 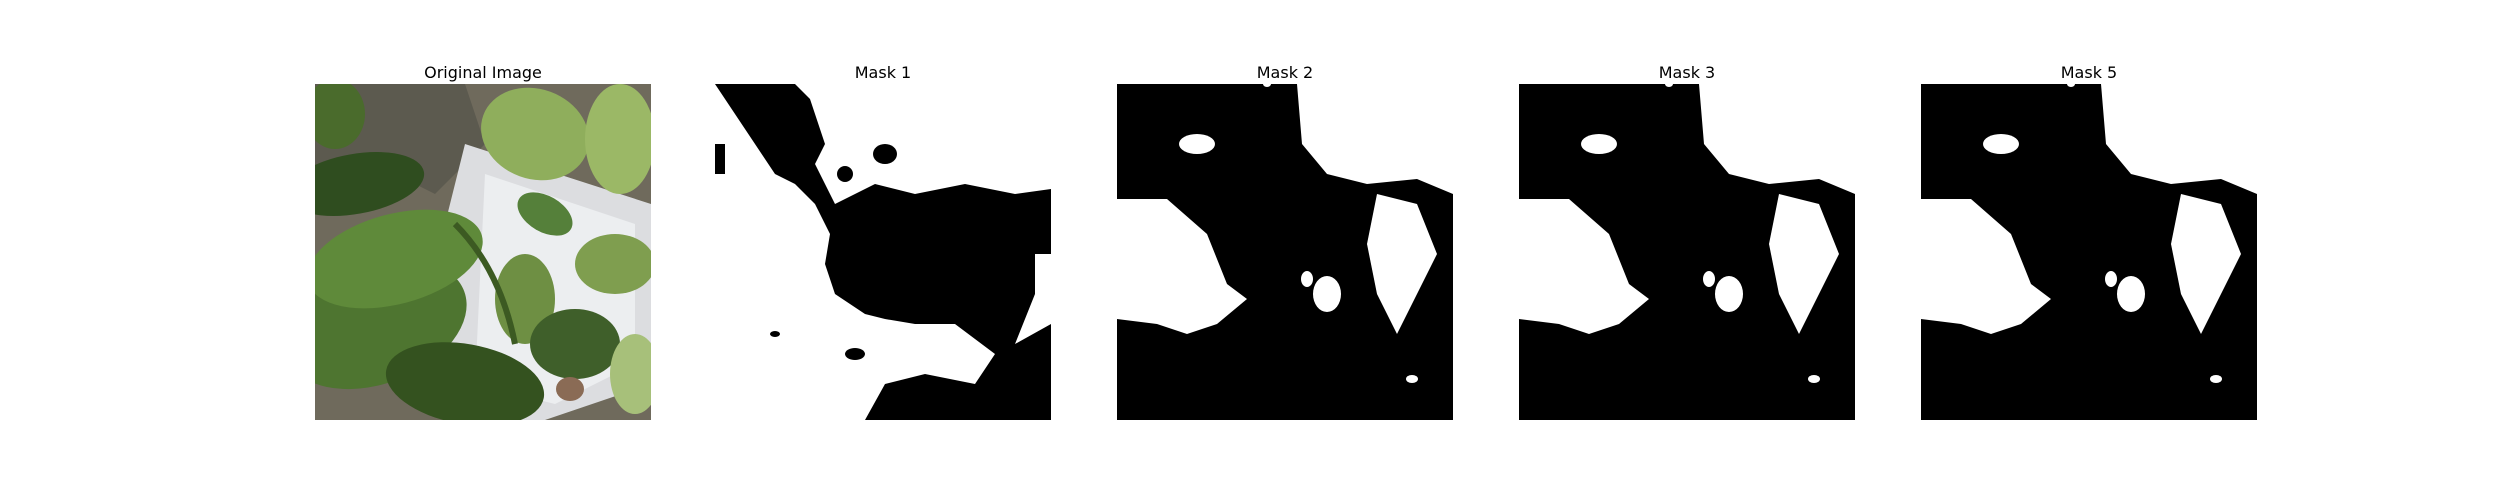 What do you see at coordinates (883, 72) in the screenshot?
I see `panel-title: Mask 1` at bounding box center [883, 72].